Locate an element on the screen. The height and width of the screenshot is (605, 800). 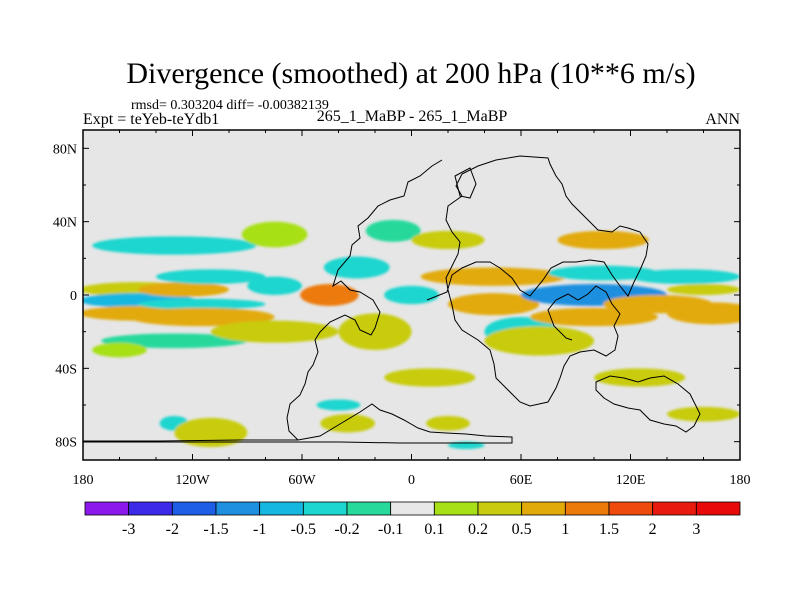
colorbar-label: 0.1 is located at coordinates (434, 529).